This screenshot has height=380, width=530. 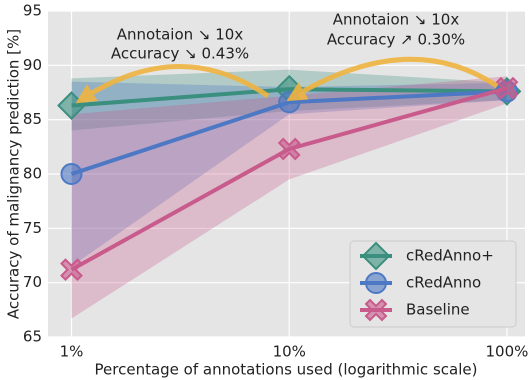 I want to click on y-axis-label: Accuracy of malignancy prediction [%], so click(x=14, y=174).